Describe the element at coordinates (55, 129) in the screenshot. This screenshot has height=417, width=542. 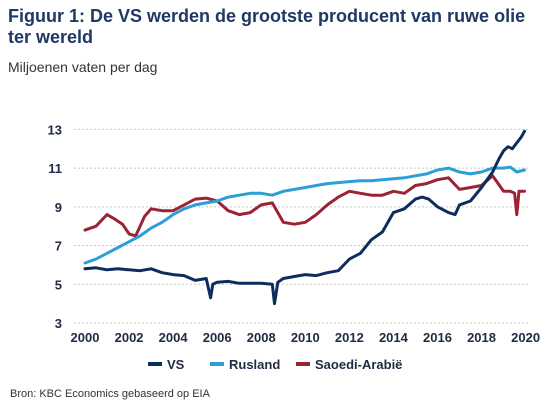
I see `y-tick-label: 13` at that location.